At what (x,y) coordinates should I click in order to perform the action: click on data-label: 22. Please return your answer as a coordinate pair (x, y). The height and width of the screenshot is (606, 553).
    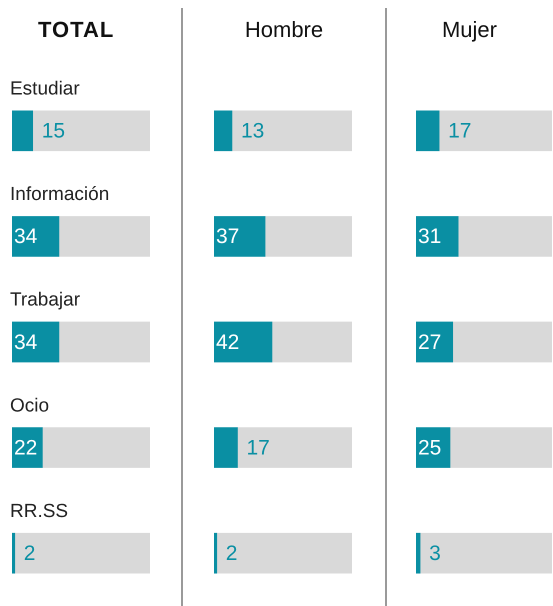
    Looking at the image, I should click on (26, 448).